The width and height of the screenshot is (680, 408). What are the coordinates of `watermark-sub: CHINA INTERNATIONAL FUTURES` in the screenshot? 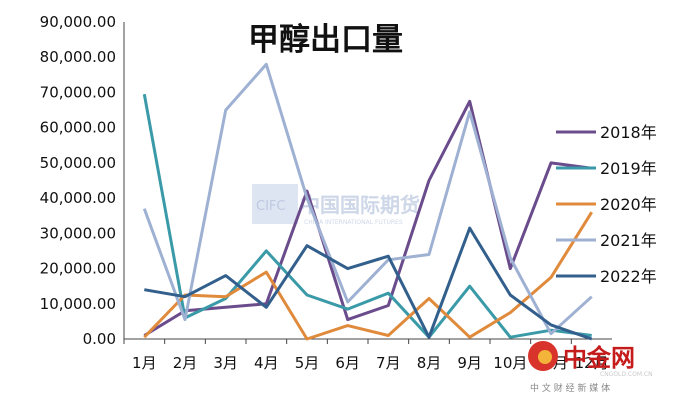 It's located at (353, 222).